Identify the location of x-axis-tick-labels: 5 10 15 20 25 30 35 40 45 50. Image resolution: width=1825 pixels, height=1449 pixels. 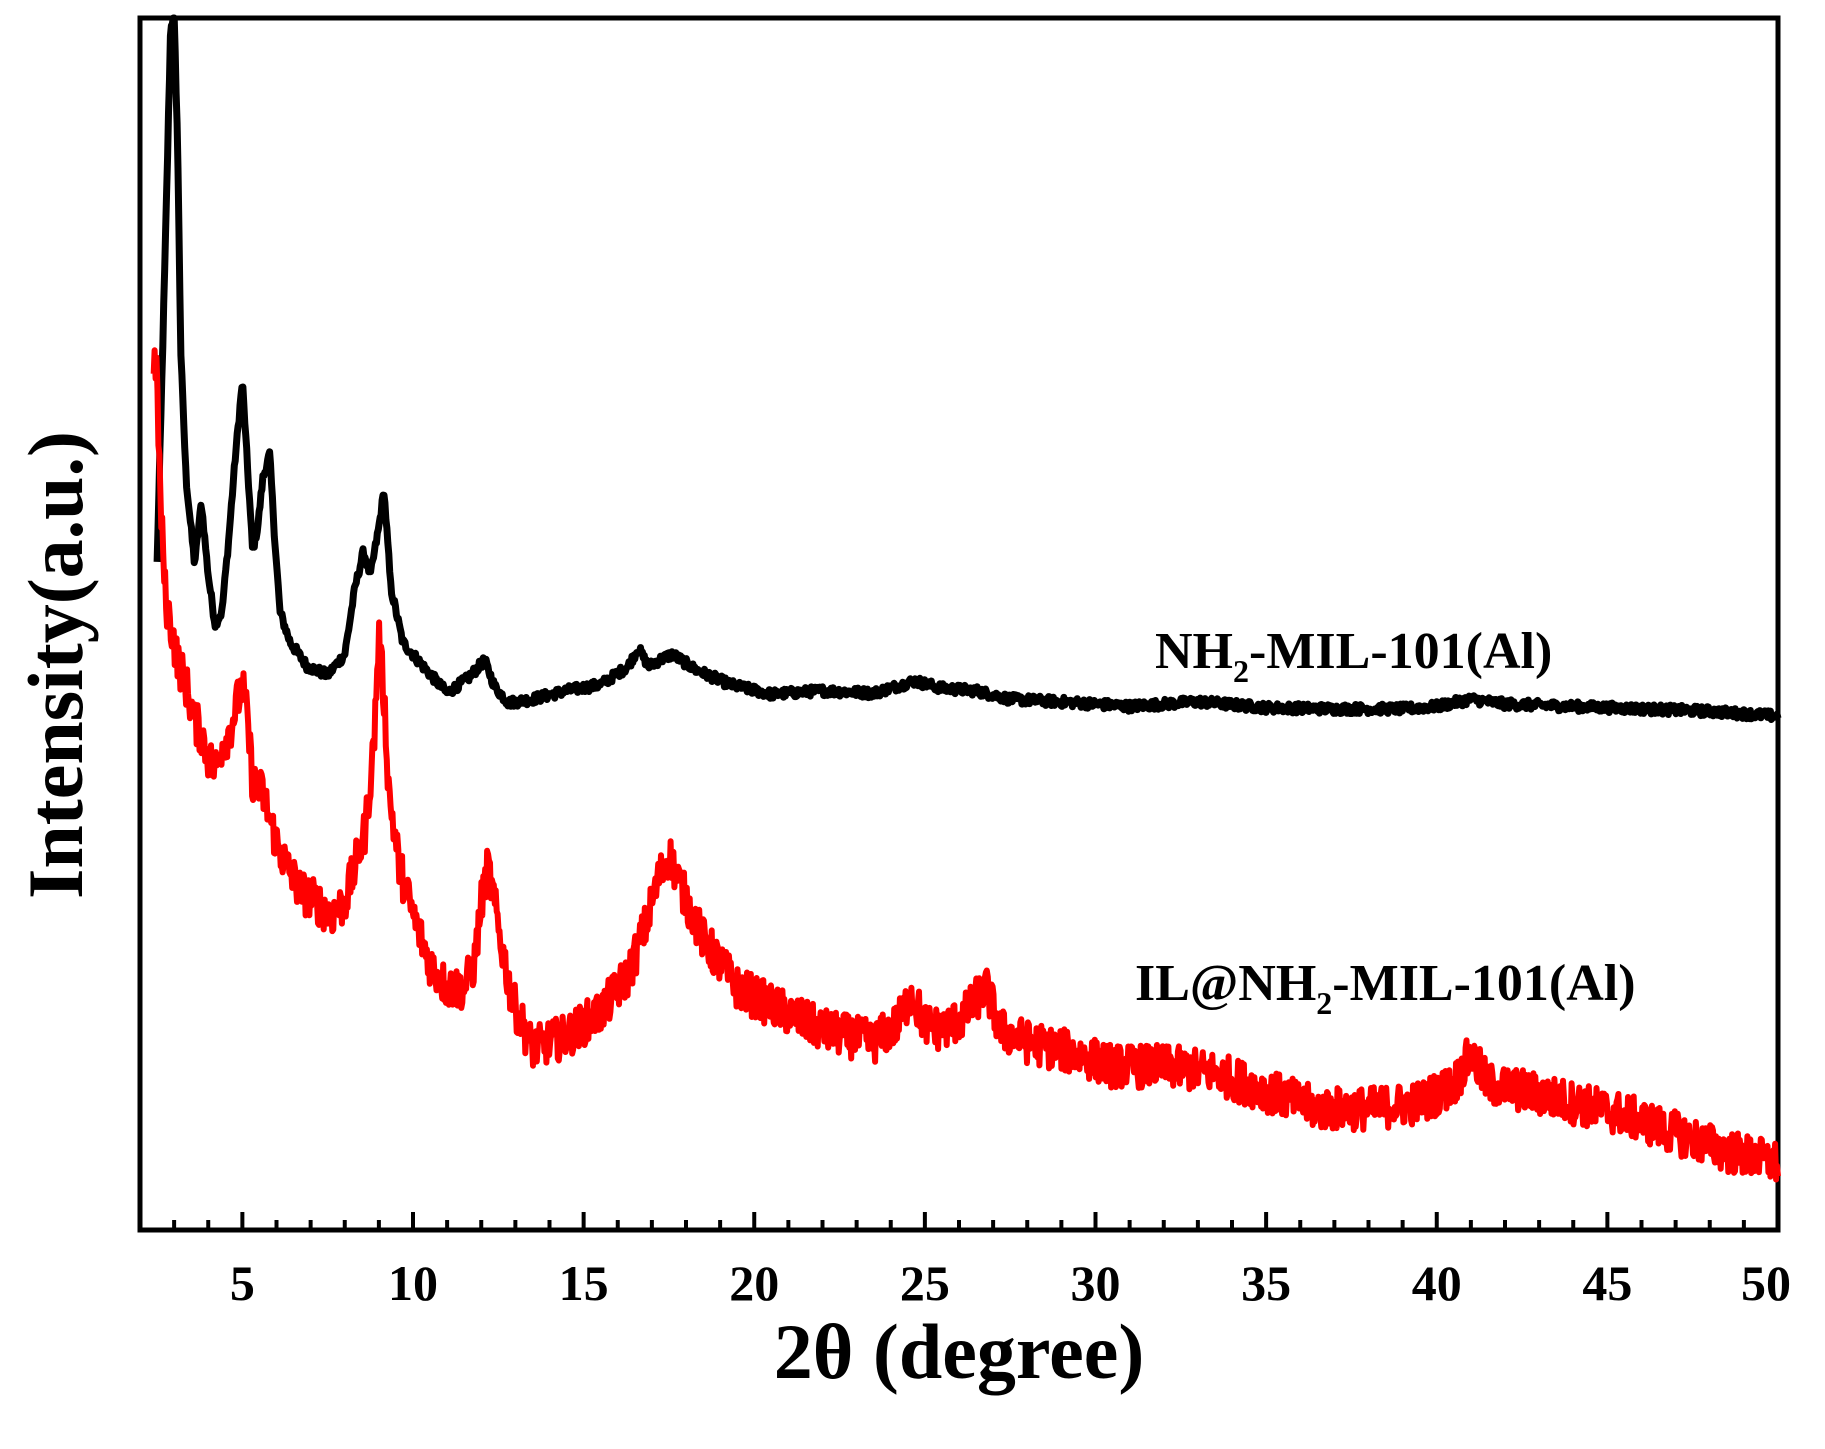
(1010, 1283).